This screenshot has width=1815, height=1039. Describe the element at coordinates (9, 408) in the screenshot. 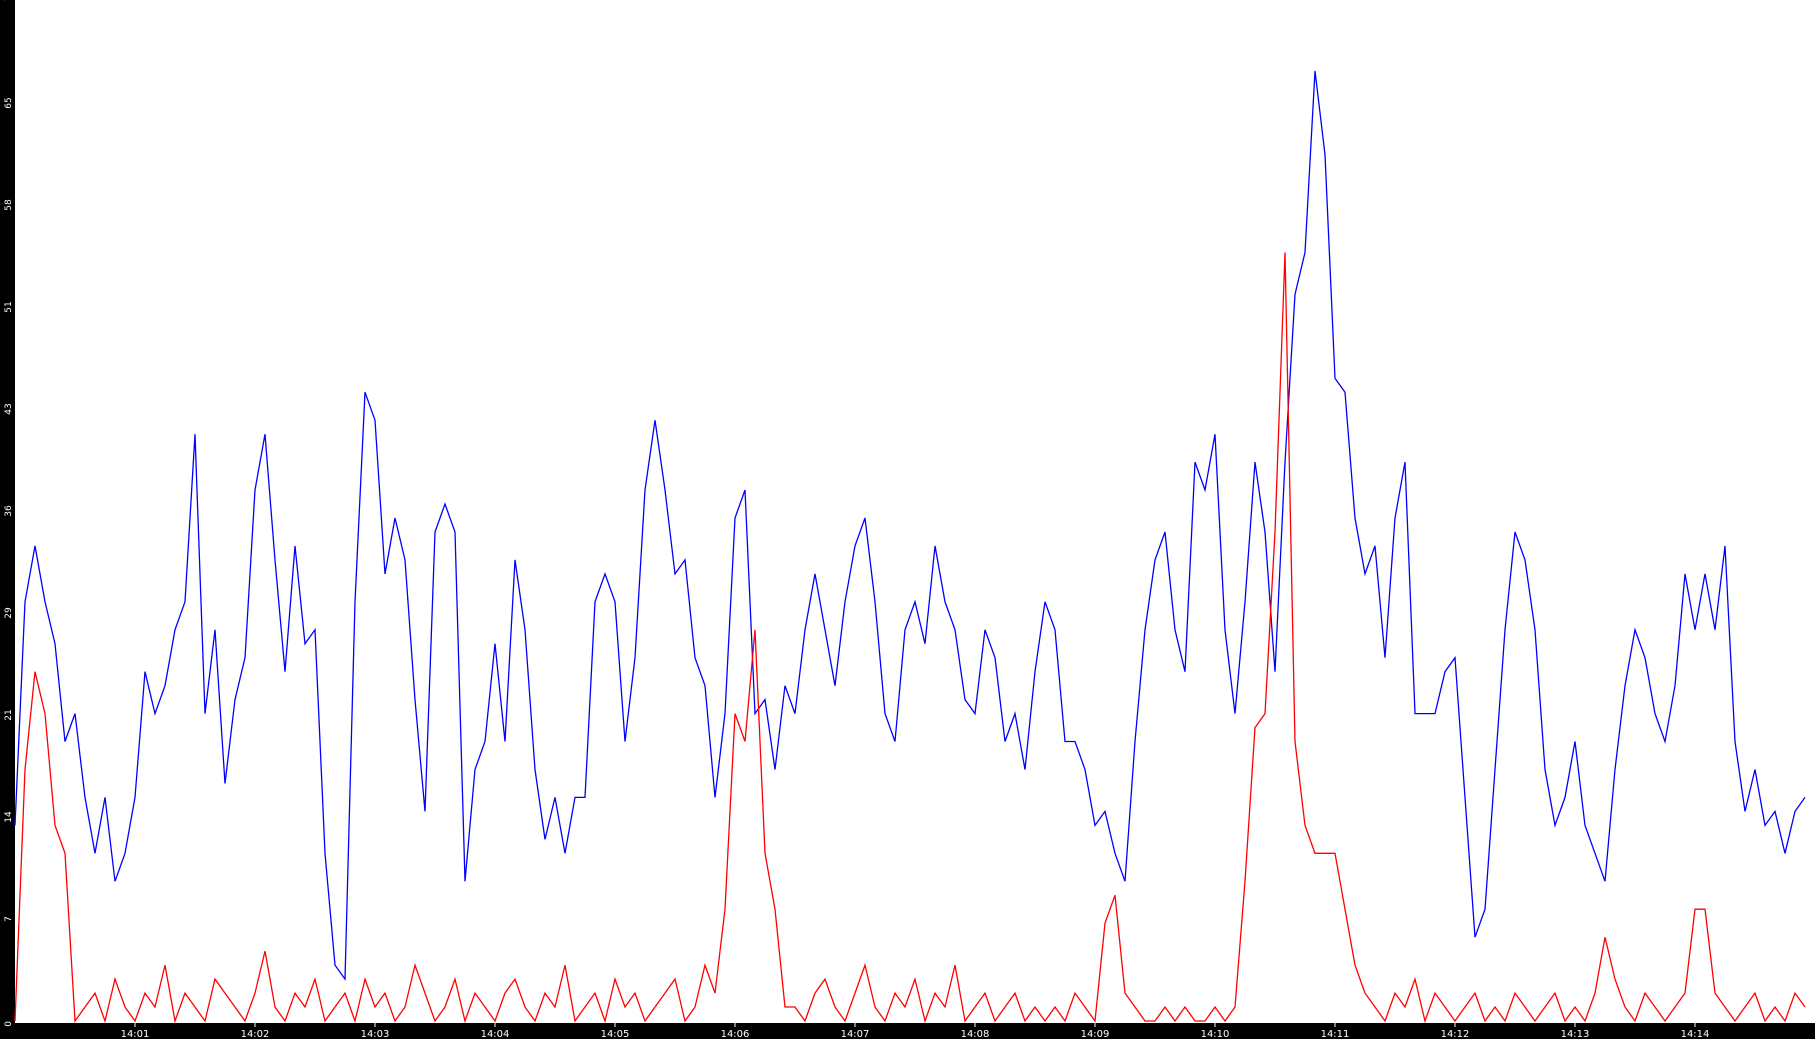

I see `y-tick-label: 43` at that location.